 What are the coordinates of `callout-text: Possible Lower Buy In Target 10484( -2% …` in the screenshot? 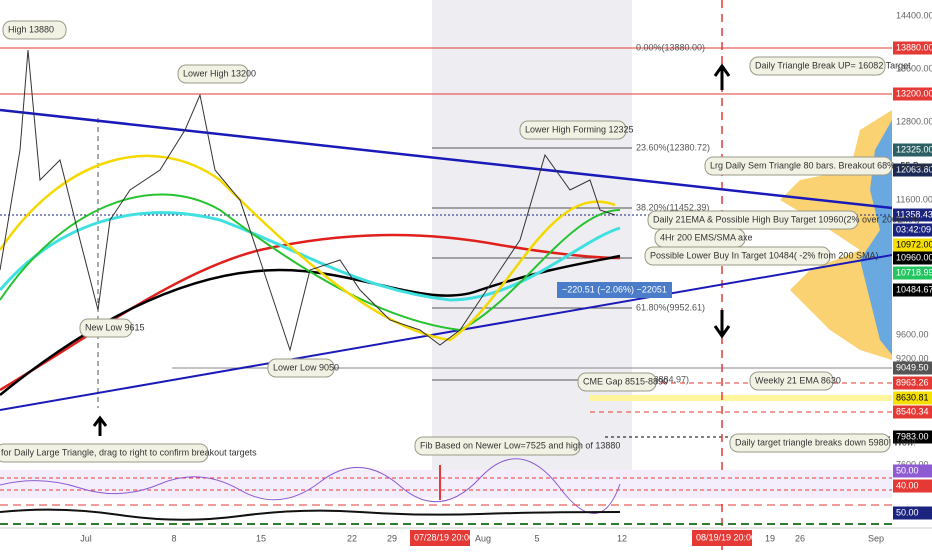 It's located at (764, 255).